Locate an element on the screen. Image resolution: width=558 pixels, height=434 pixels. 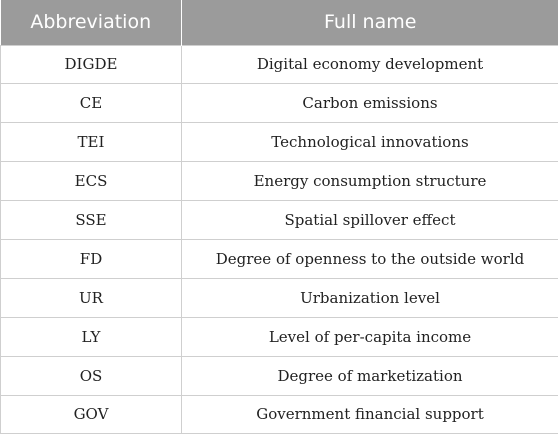
full-name-cell: Digital economy development is located at coordinates (369, 64).